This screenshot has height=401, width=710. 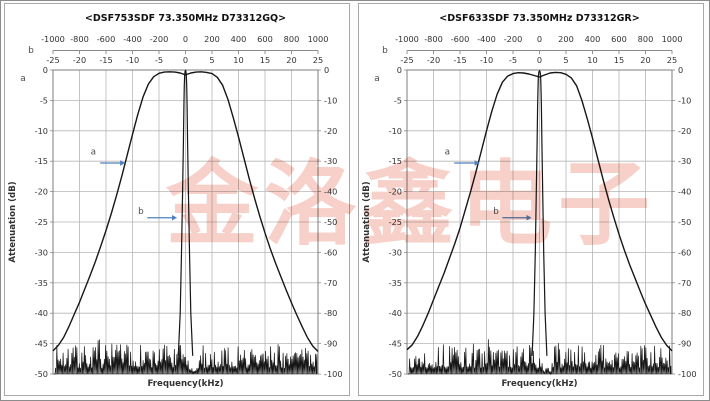 What do you see at coordinates (406, 60) in the screenshot?
I see `top-axis-scale-label: -25` at bounding box center [406, 60].